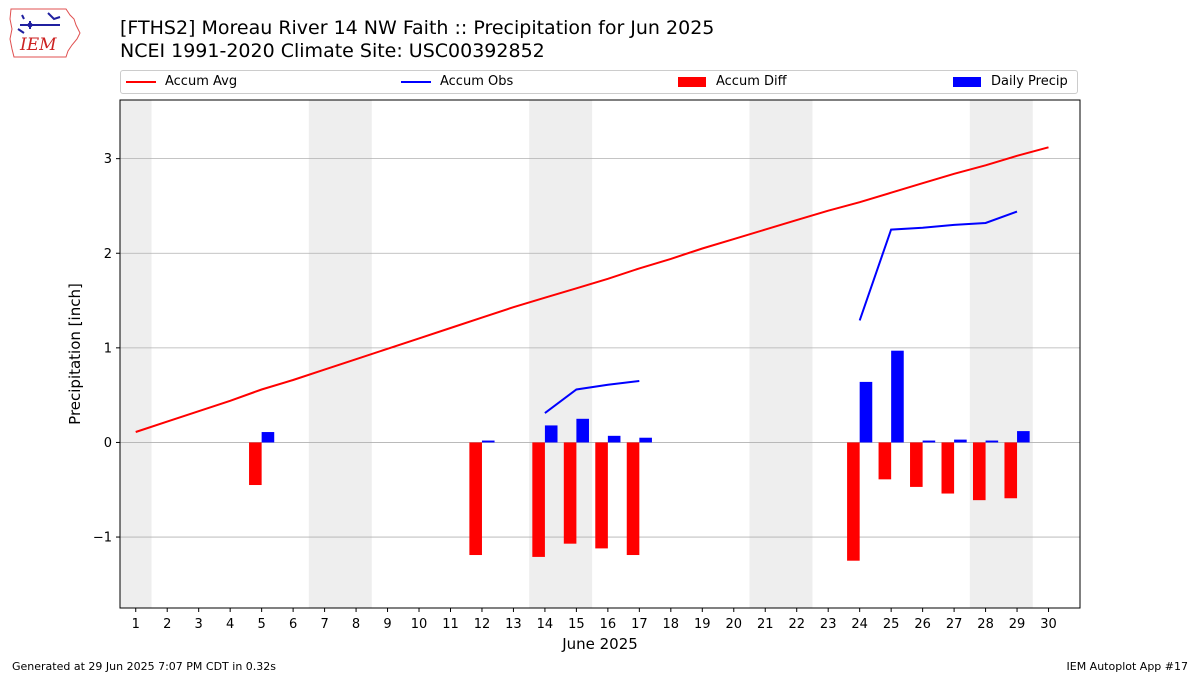  Describe the element at coordinates (765, 624) in the screenshot. I see `x-tick-label-21: 21` at that location.